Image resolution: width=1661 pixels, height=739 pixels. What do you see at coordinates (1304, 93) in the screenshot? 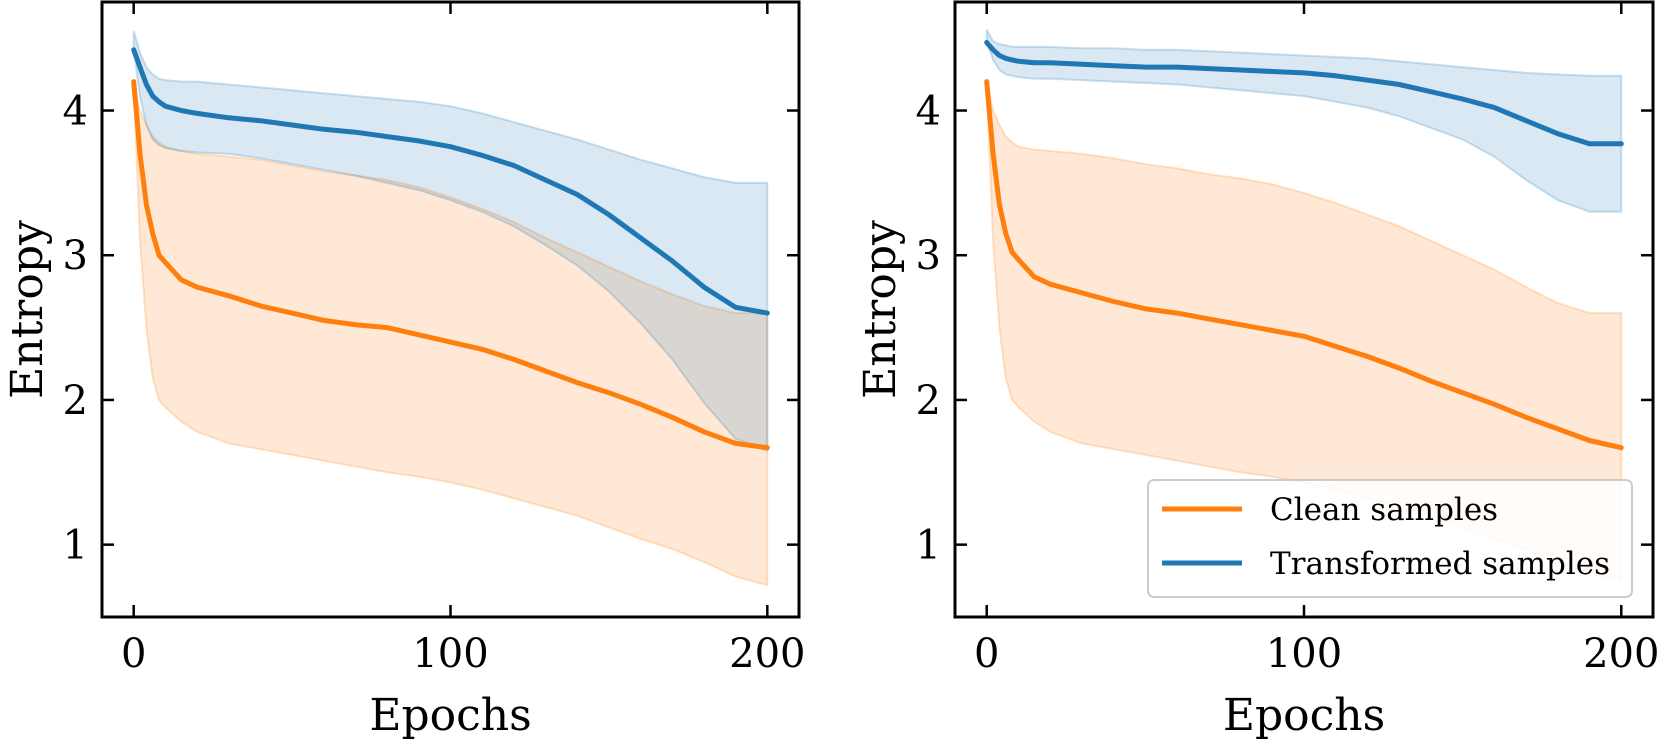
I see `transformed-line-right` at bounding box center [1304, 93].